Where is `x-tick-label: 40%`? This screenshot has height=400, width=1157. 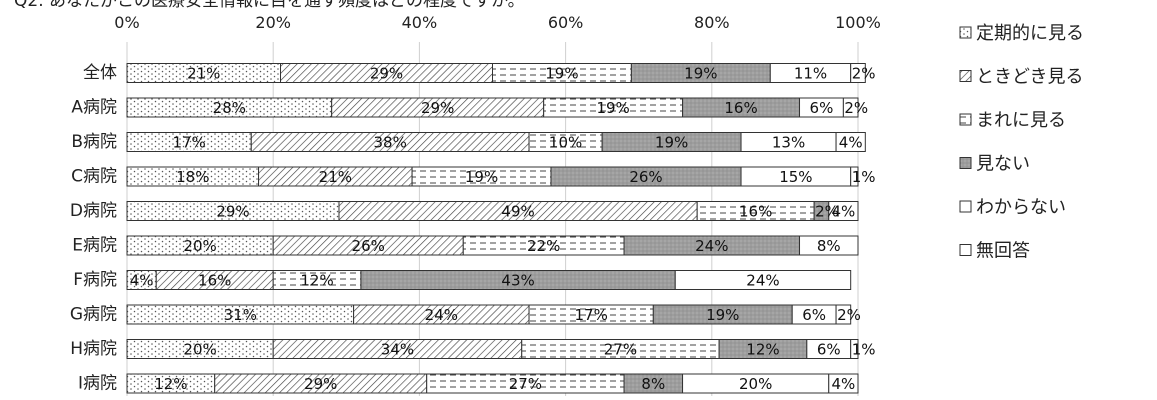 x-tick-label: 40% is located at coordinates (420, 22).